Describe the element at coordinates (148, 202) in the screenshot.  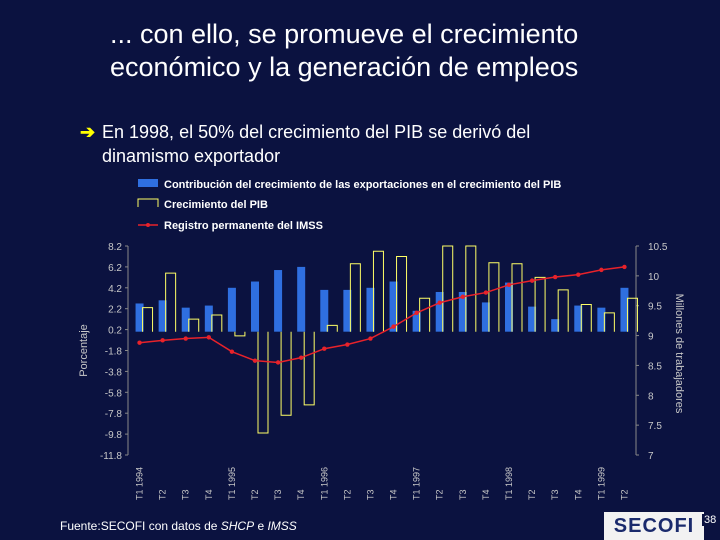
I see `legend-swatch-gdp` at that location.